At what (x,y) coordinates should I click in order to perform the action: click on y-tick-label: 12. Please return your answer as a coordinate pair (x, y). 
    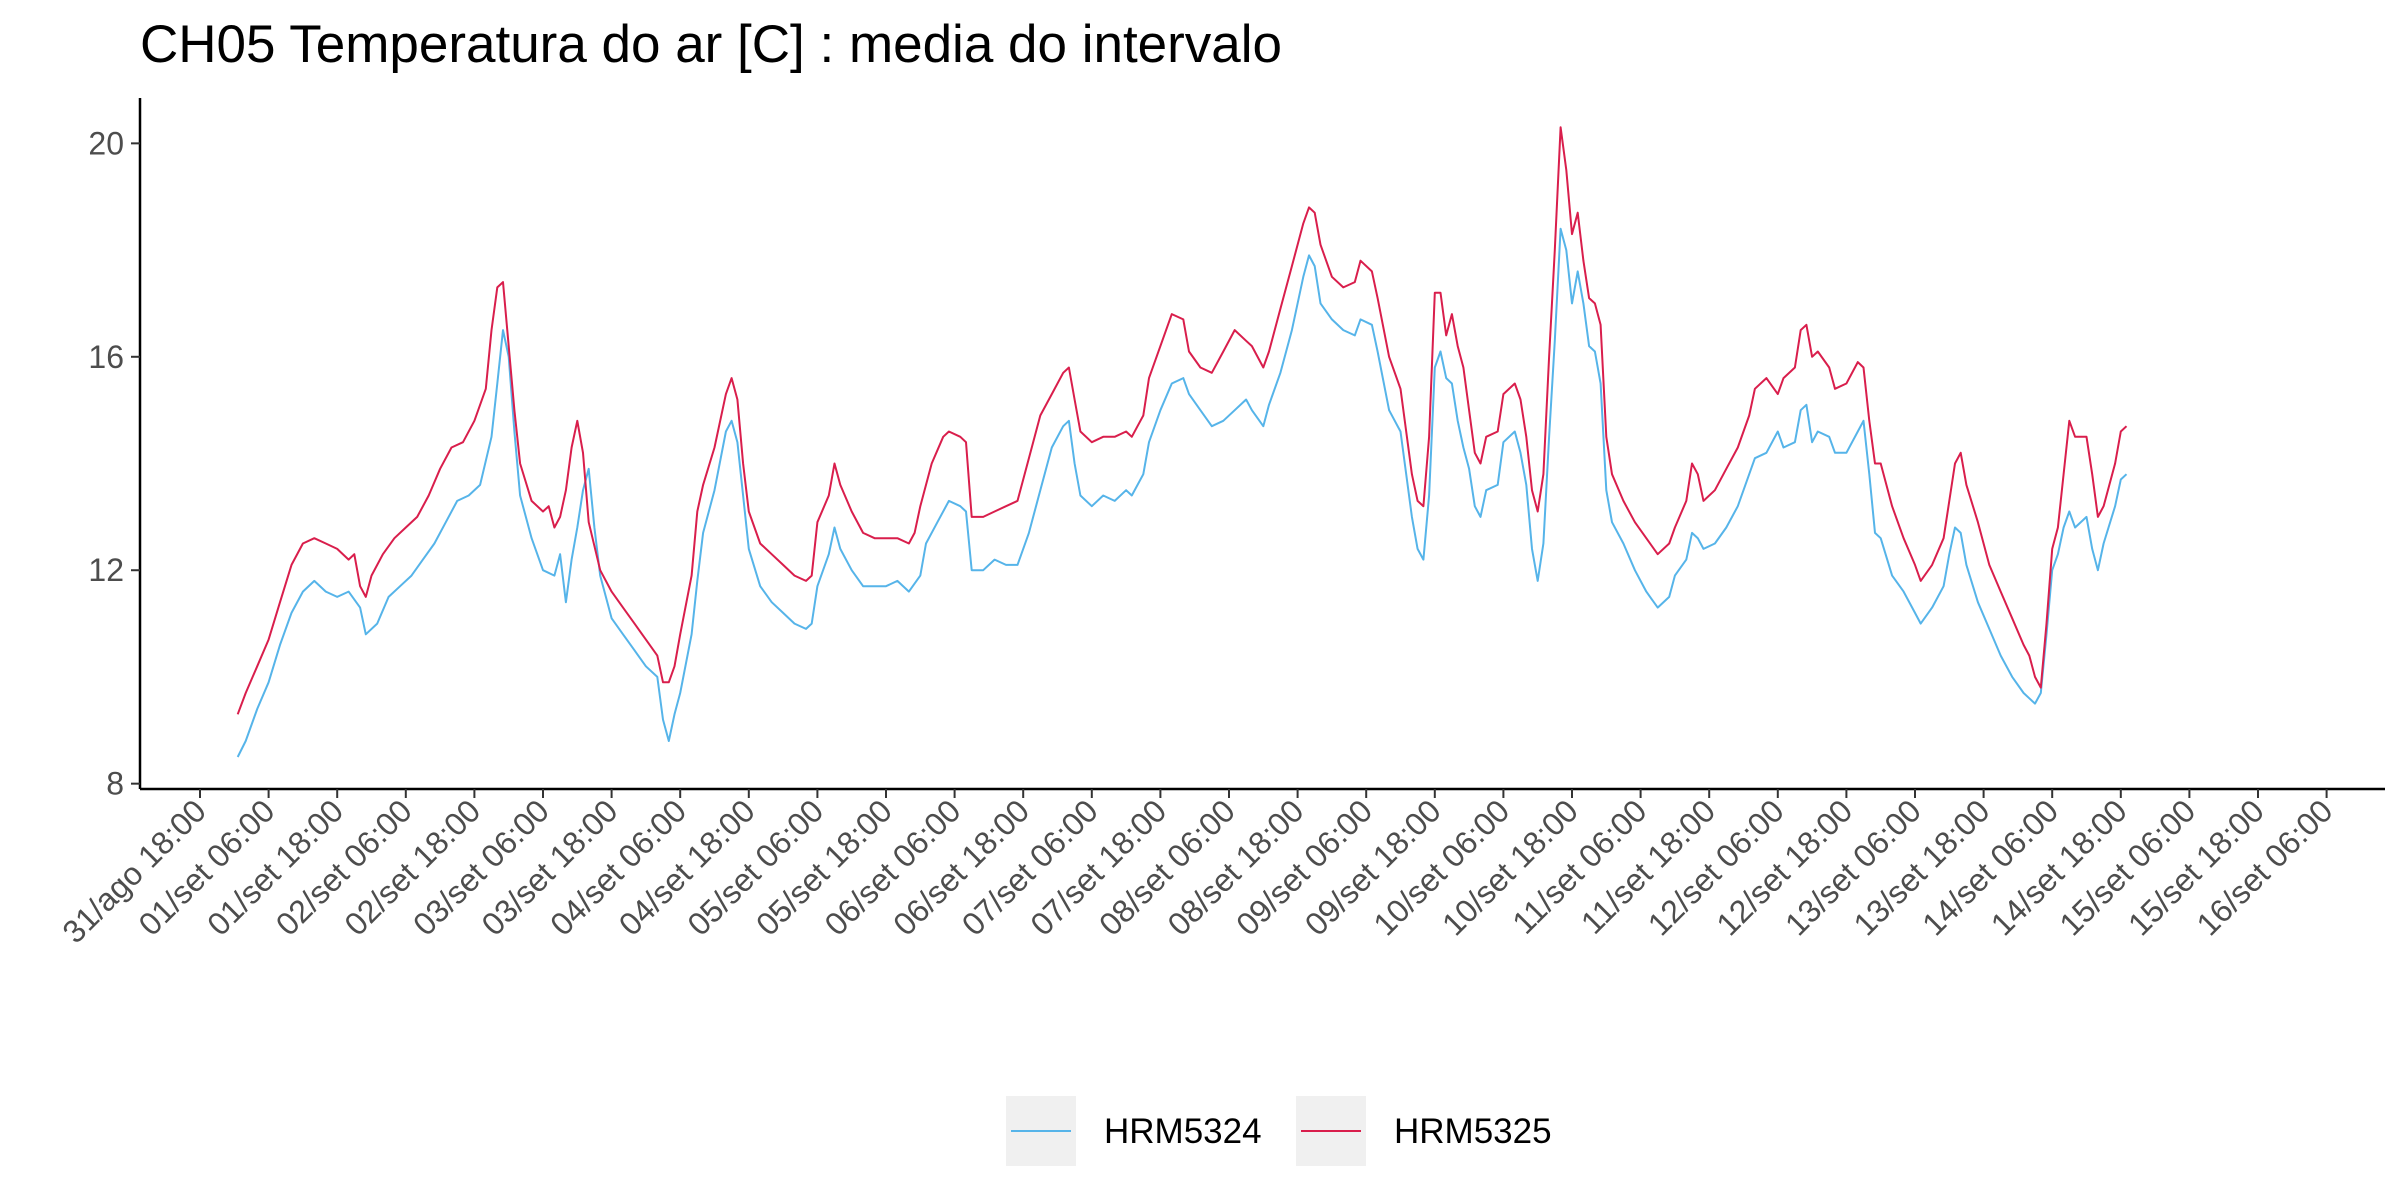
    Looking at the image, I should click on (106, 570).